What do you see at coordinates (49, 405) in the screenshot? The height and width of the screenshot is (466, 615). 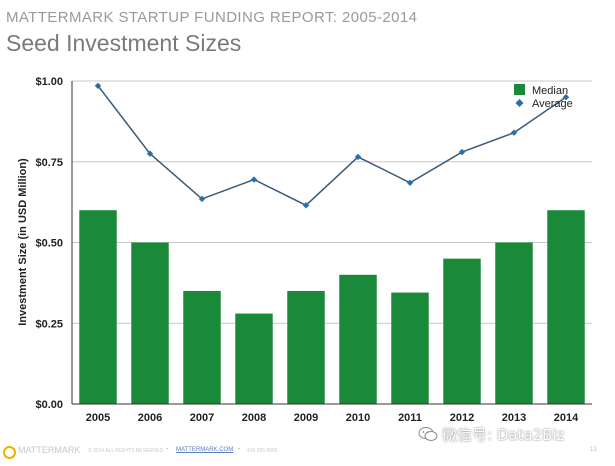 I see `y-tick-label: $0.00` at bounding box center [49, 405].